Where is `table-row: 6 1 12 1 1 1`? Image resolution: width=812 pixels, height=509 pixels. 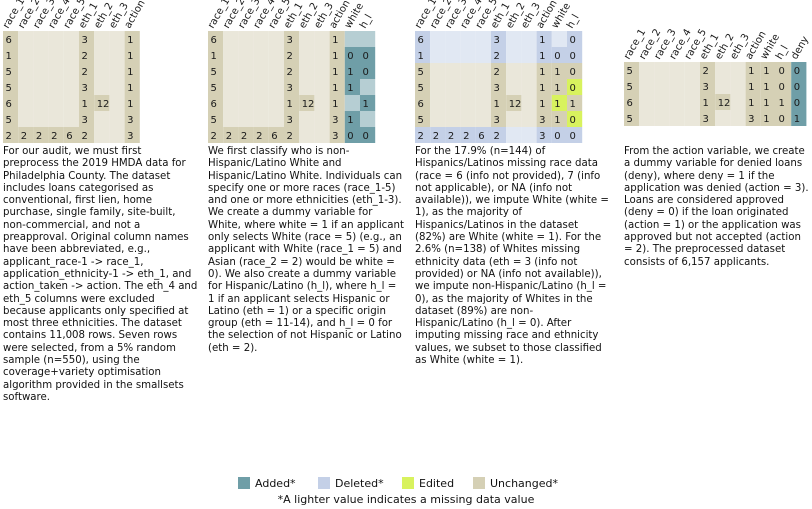 table-row: 6 1 12 1 1 1 is located at coordinates (499, 103).